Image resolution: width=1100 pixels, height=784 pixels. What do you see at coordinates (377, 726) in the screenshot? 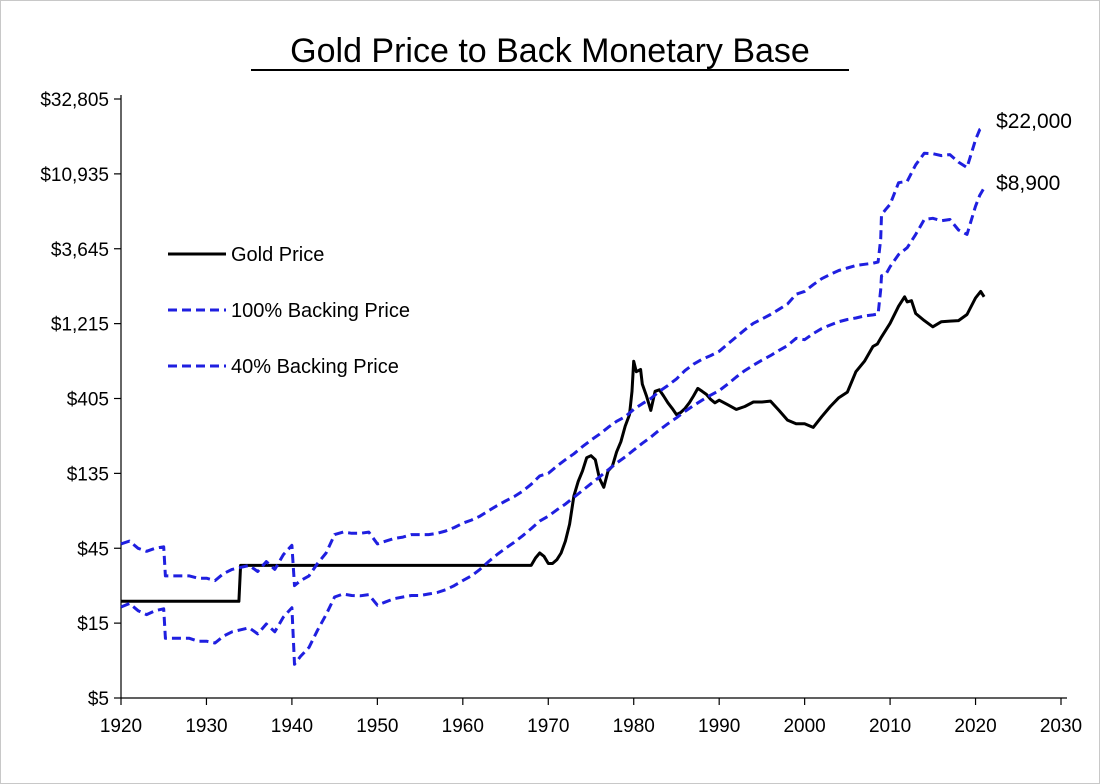
I see `x-tick-label: 1950` at bounding box center [377, 726].